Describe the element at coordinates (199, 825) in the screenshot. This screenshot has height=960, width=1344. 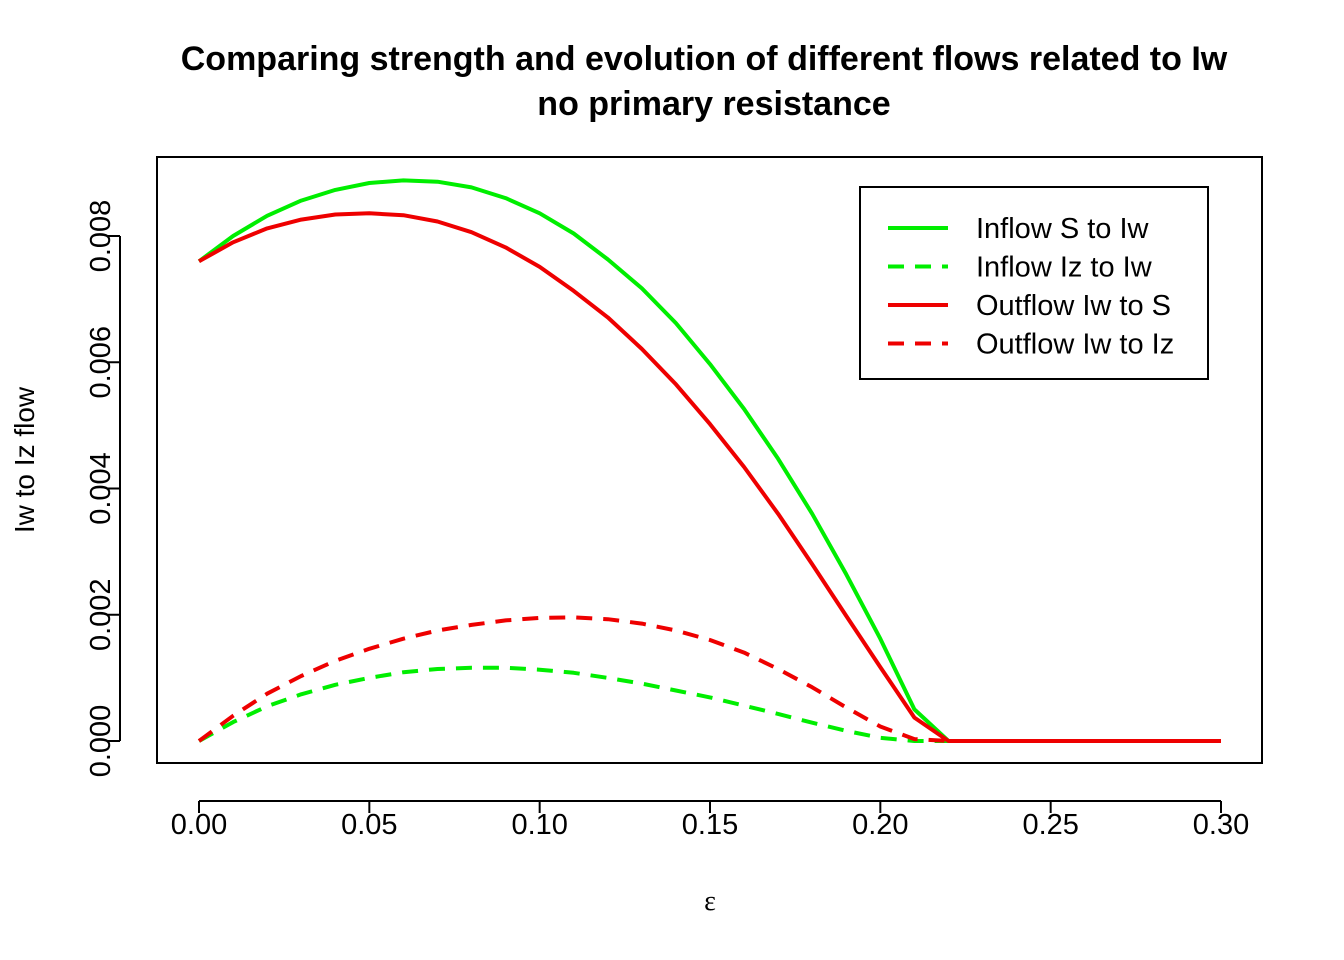
I see `x-tick-label: 0.00` at that location.